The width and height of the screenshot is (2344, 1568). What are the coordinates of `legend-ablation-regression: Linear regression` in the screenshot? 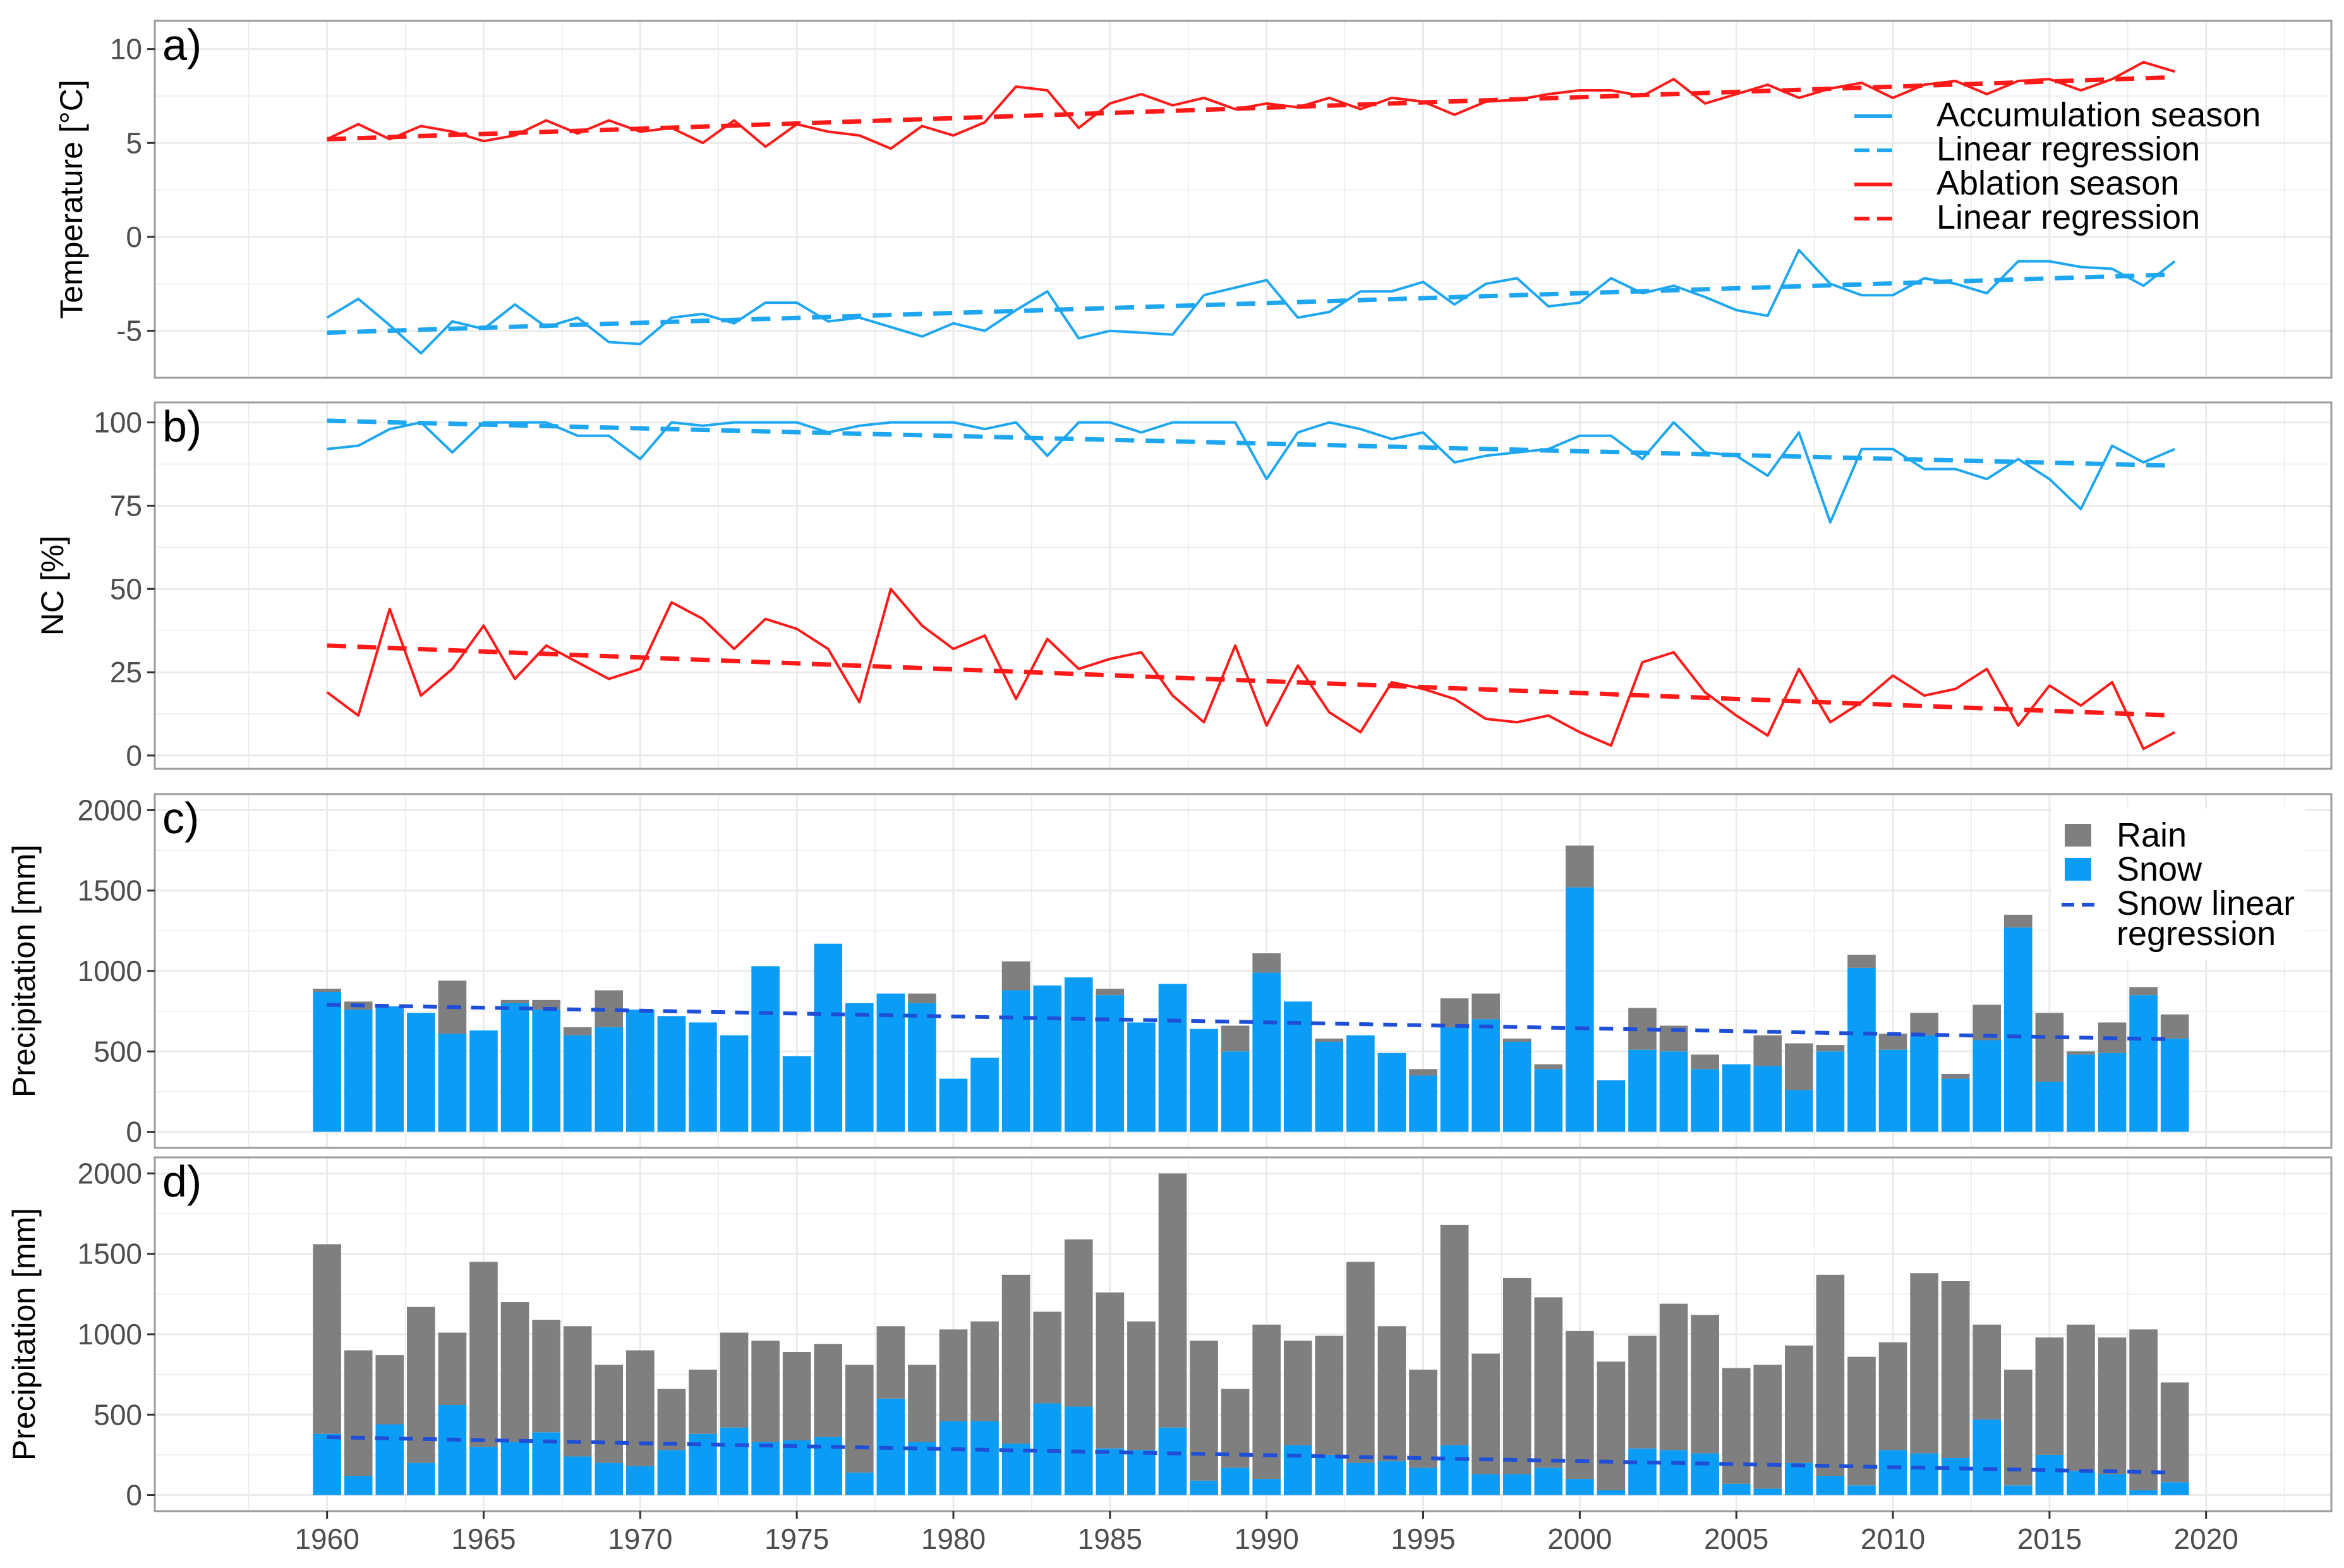 It's located at (2068, 217).